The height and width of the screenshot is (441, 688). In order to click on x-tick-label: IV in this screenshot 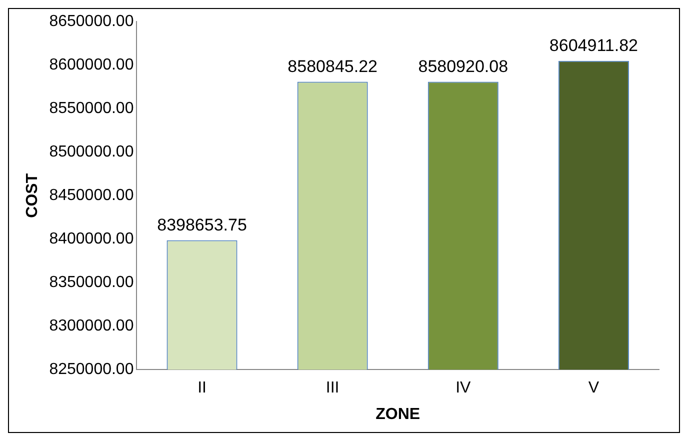, I will do `click(464, 388)`.